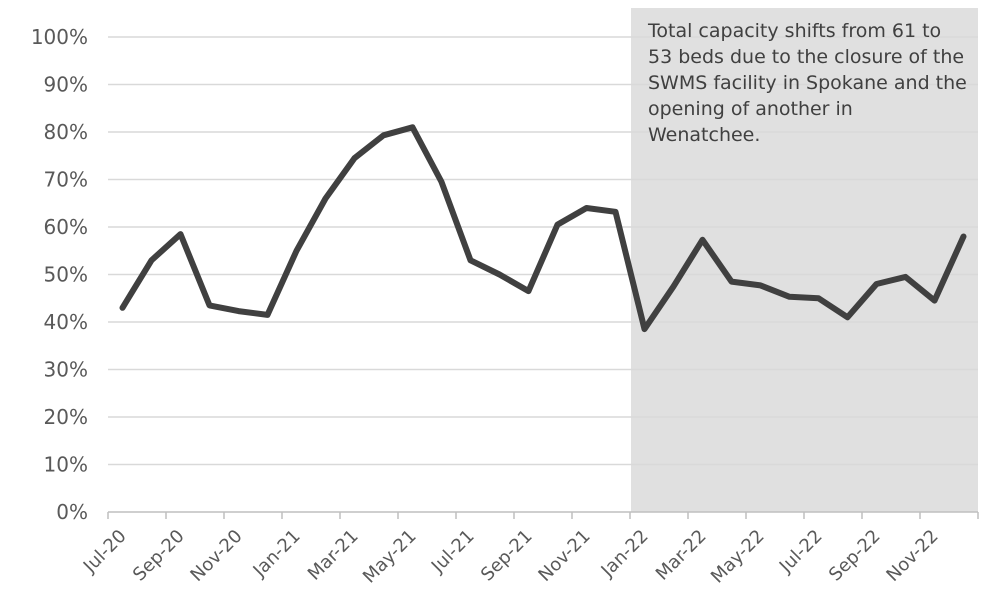  I want to click on y-tick-label: 60%, so click(66, 227).